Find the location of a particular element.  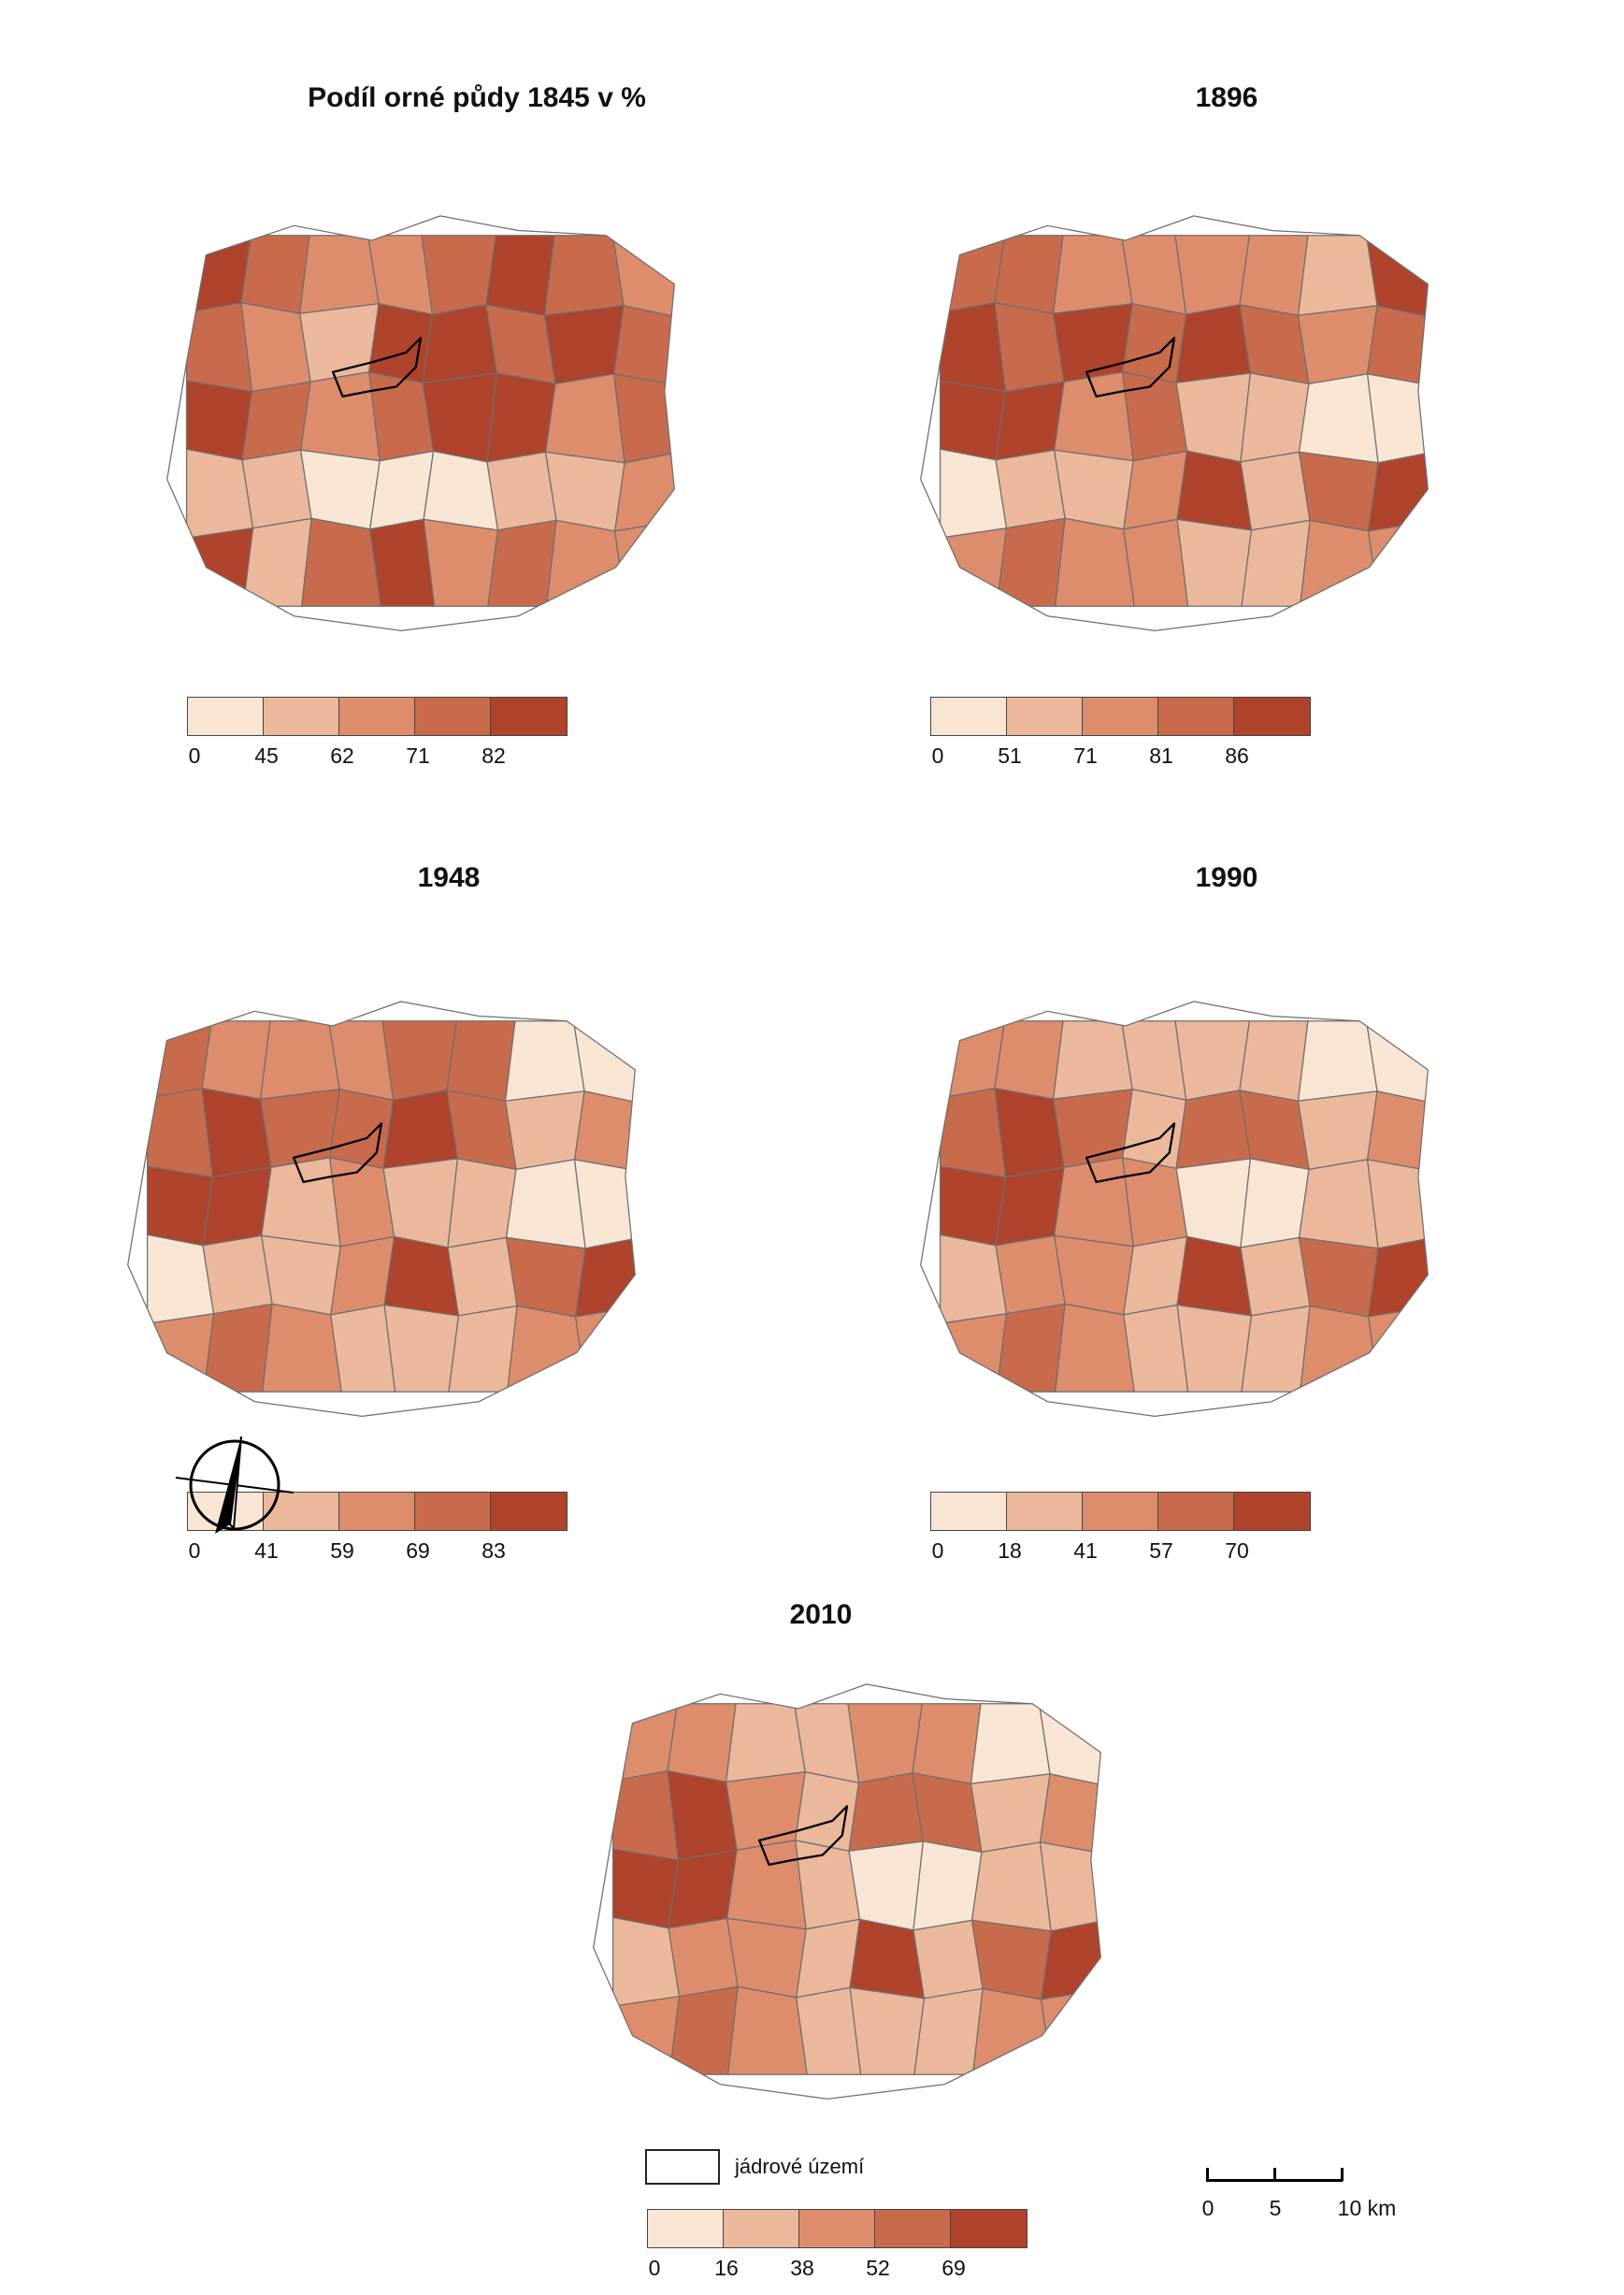

legend-break-label: 82 is located at coordinates (493, 755).